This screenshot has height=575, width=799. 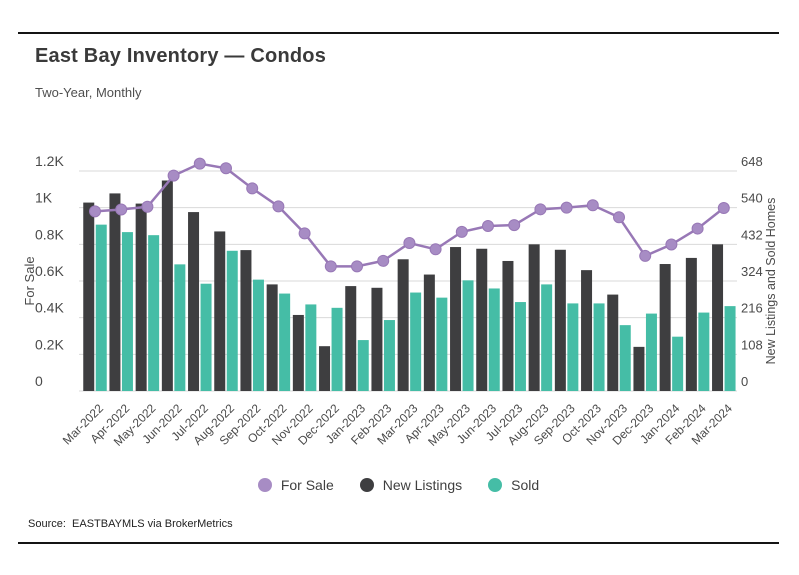 What do you see at coordinates (752, 308) in the screenshot?
I see `svg-text: 216` at bounding box center [752, 308].